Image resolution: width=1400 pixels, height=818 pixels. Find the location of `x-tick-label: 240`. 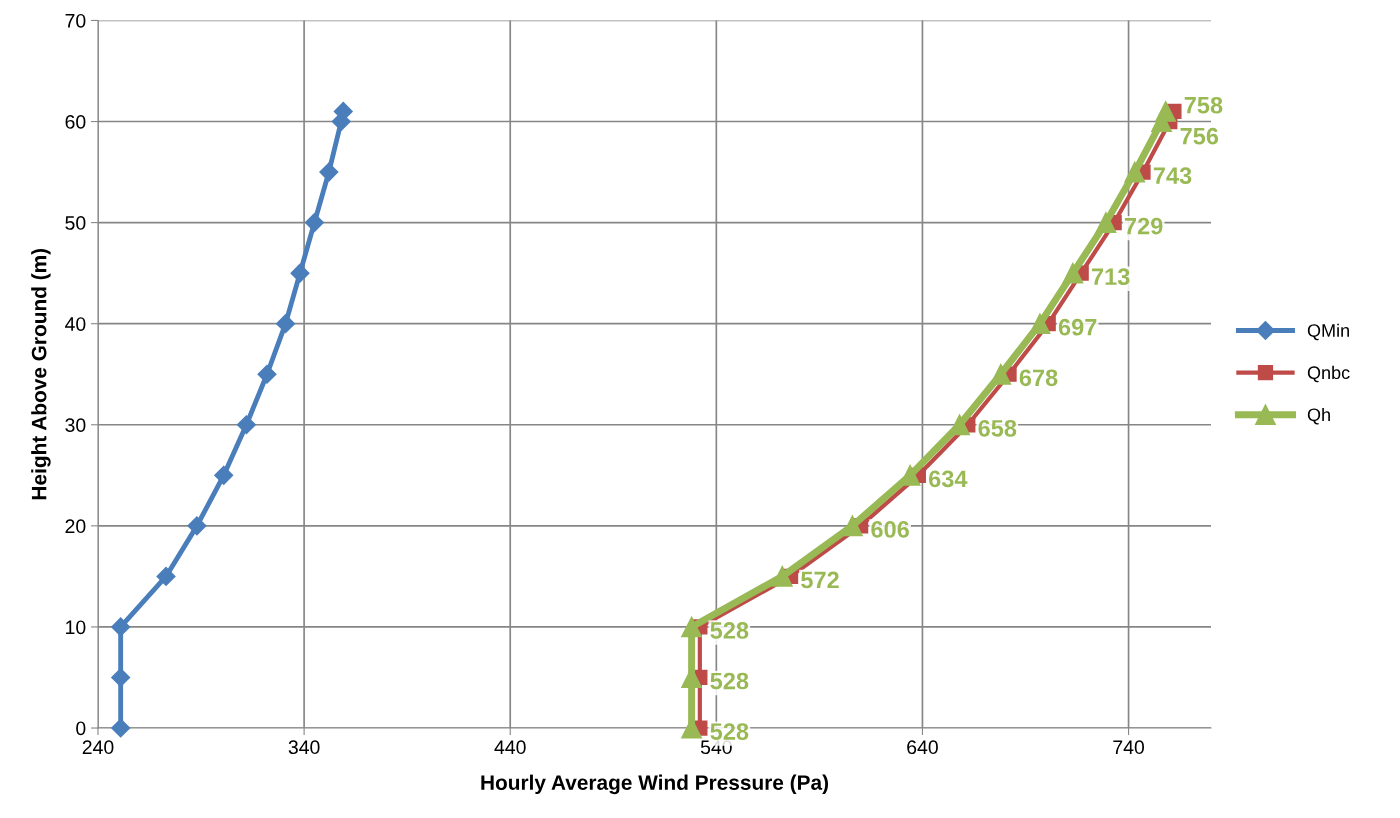

x-tick-label: 240 is located at coordinates (98, 747).